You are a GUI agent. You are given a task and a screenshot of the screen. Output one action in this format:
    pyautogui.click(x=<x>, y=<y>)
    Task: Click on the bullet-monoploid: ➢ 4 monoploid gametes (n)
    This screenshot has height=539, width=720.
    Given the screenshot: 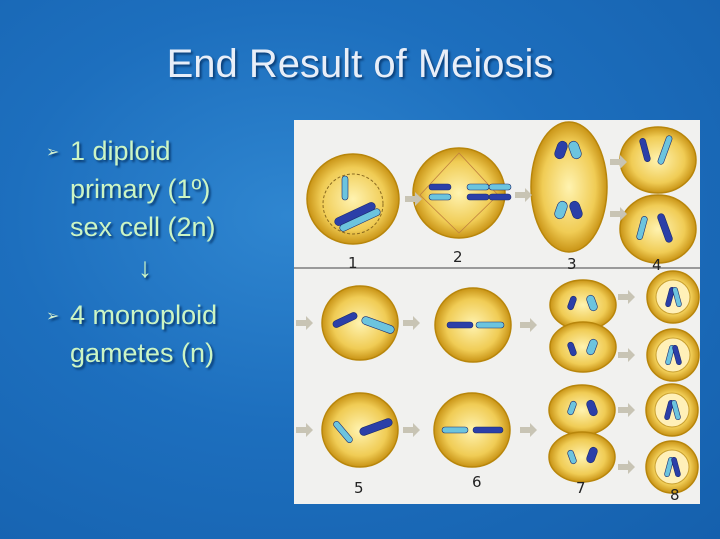 What is the action you would take?
    pyautogui.click(x=131, y=334)
    